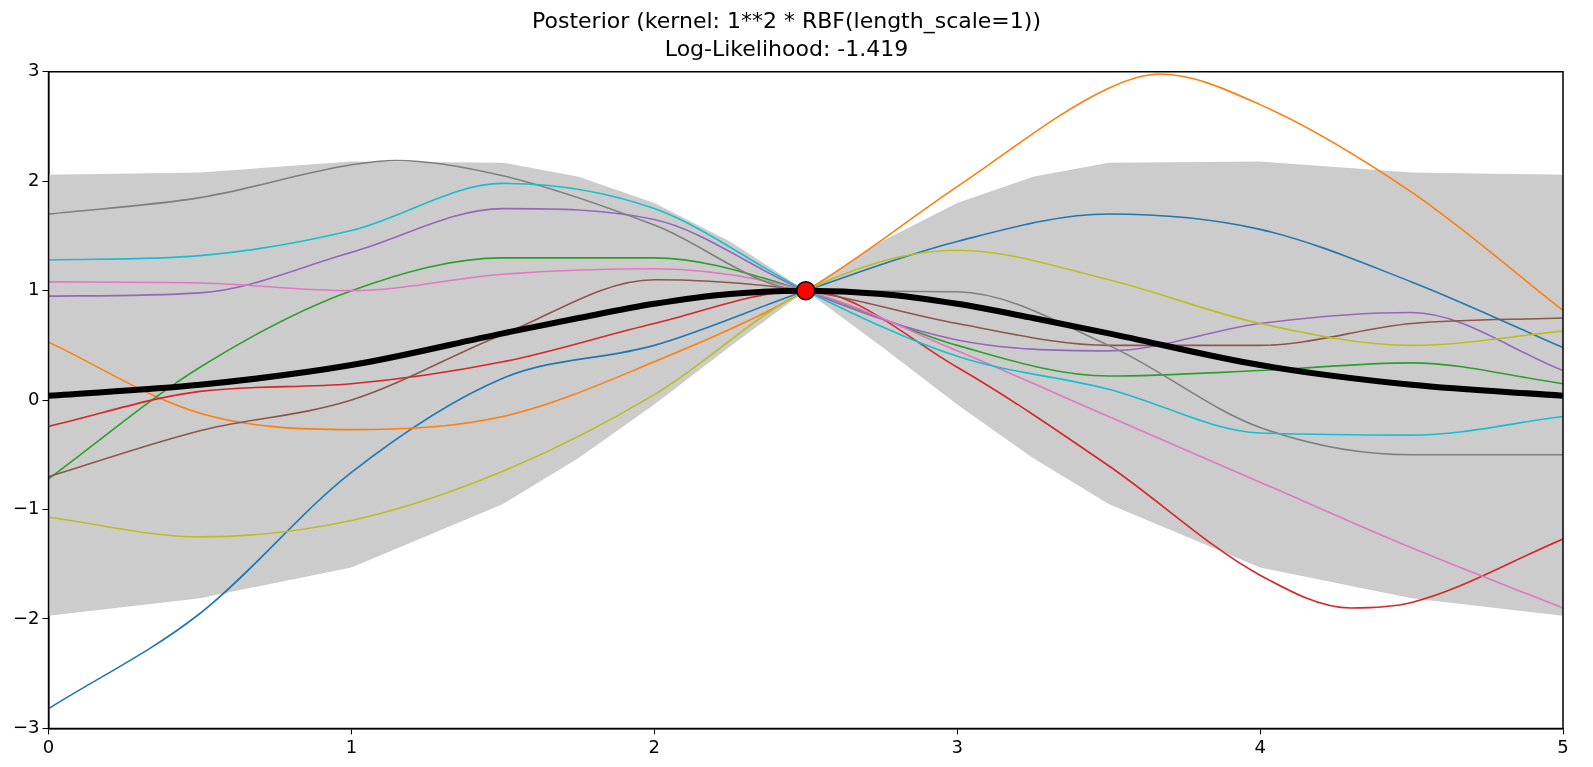  What do you see at coordinates (34, 398) in the screenshot?
I see `y-tick-label: 0` at bounding box center [34, 398].